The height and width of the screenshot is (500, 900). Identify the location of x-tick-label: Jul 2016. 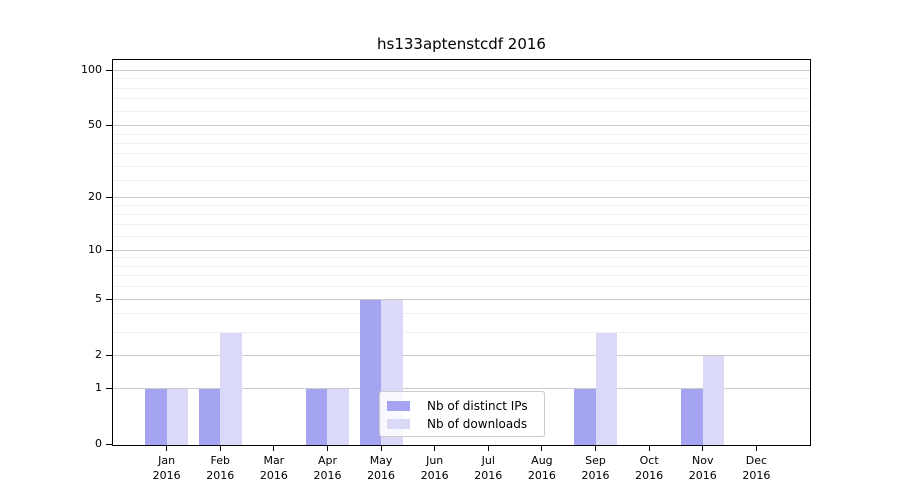
(488, 468).